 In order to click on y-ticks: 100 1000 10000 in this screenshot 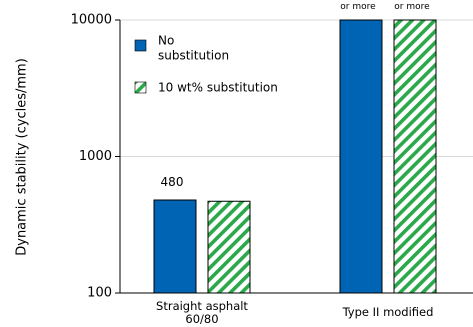, I will do `click(95, 157)`.